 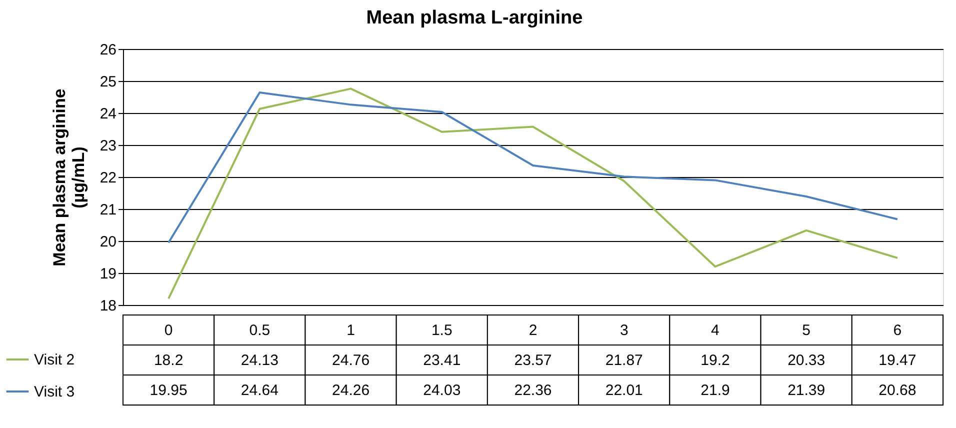 What do you see at coordinates (897, 330) in the screenshot?
I see `x-tick-label: 6` at bounding box center [897, 330].